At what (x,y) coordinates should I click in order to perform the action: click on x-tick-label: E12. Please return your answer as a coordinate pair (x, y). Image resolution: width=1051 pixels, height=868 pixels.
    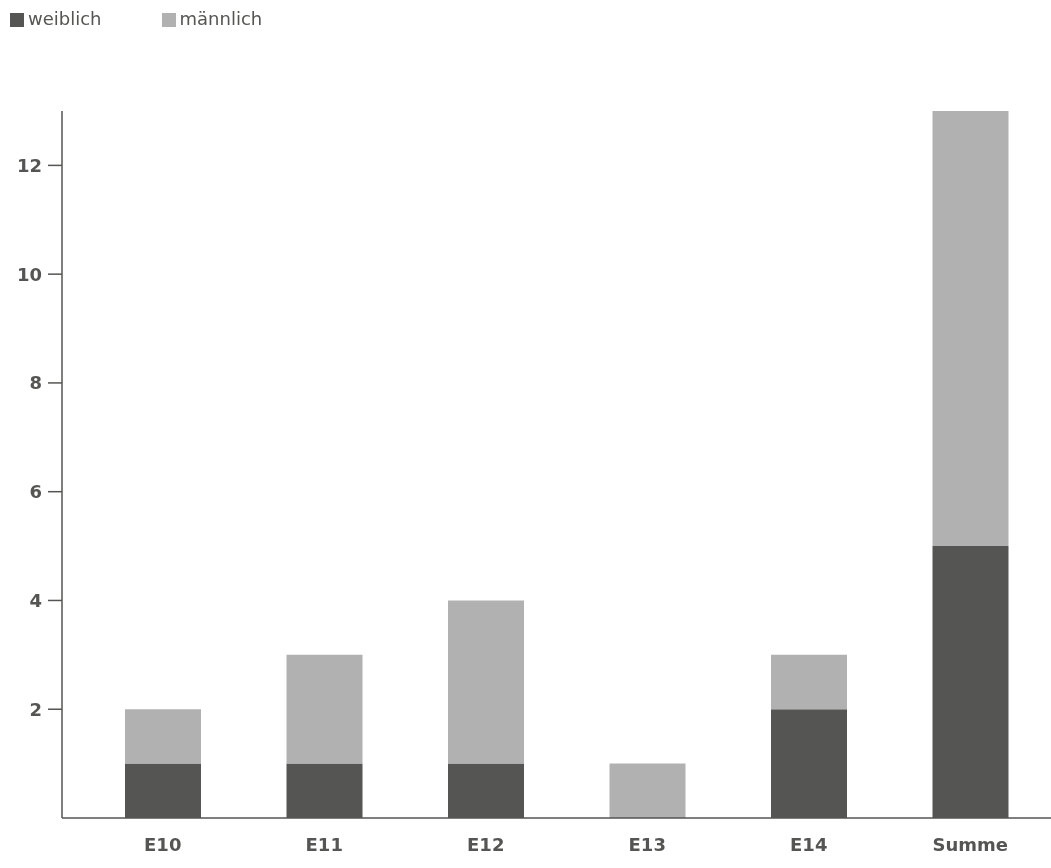
    Looking at the image, I should click on (486, 844).